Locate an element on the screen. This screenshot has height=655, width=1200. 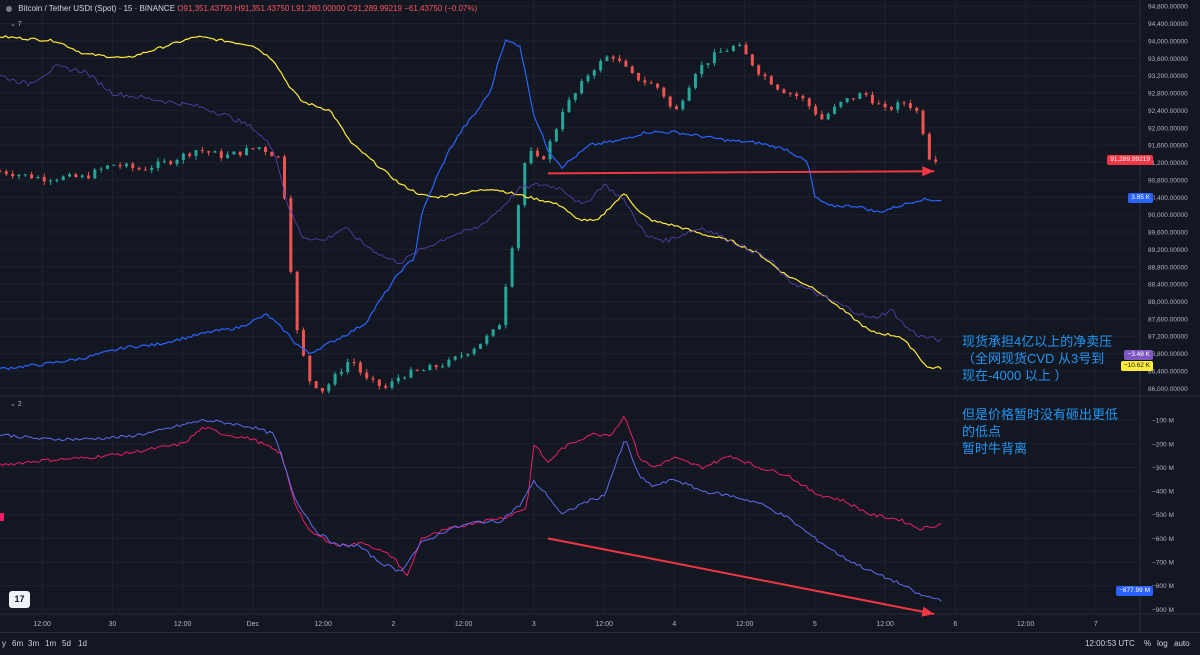
ohlc-high: H91,351.43750 is located at coordinates (262, 8).